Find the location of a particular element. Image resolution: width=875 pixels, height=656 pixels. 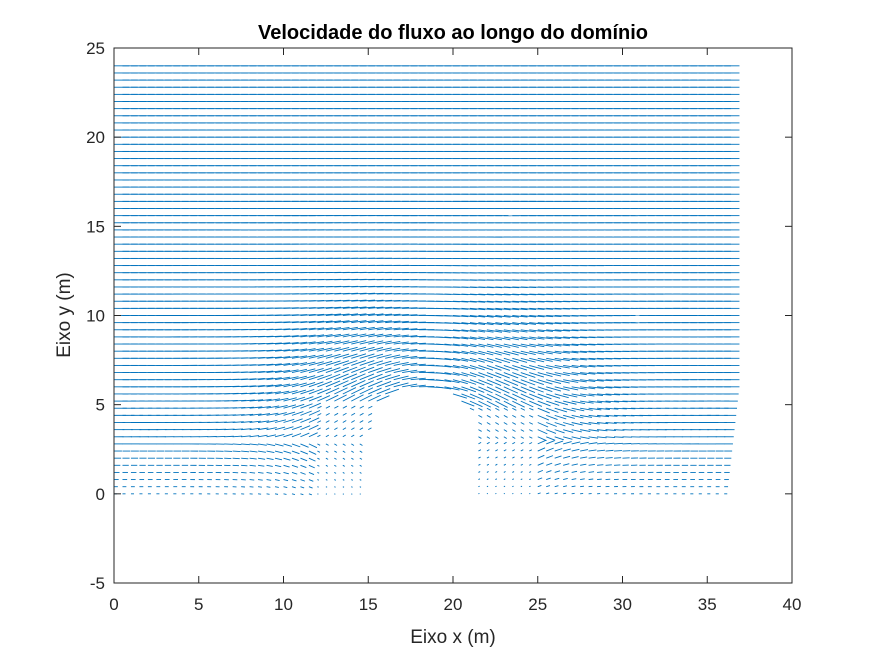

y-tick-label: 10 is located at coordinates (95, 316).